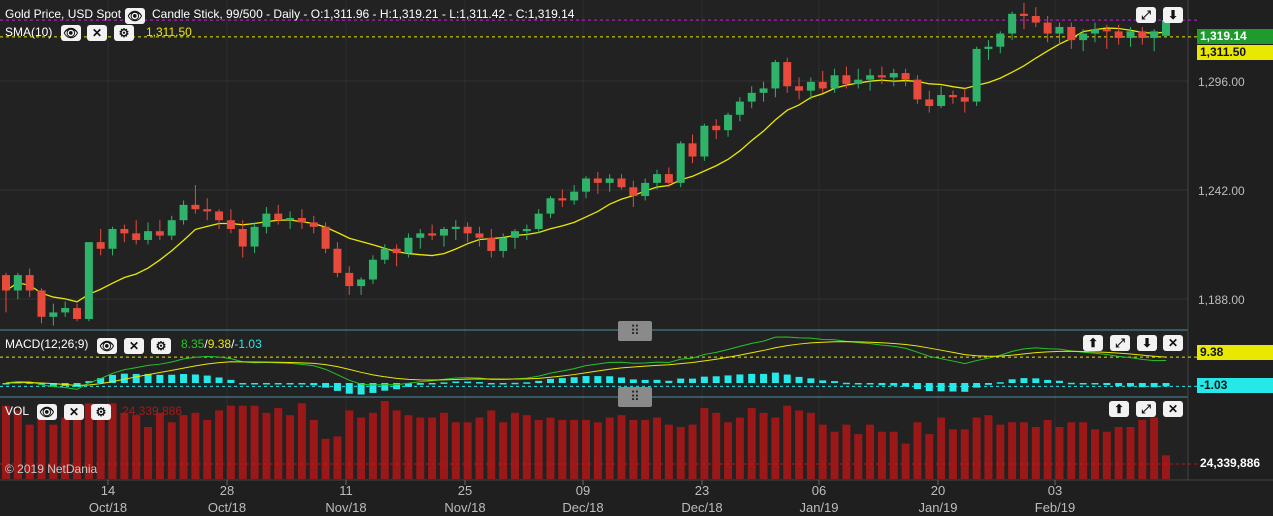  Describe the element at coordinates (1119, 409) in the screenshot. I see `vol-up-icon: ⬆` at that location.